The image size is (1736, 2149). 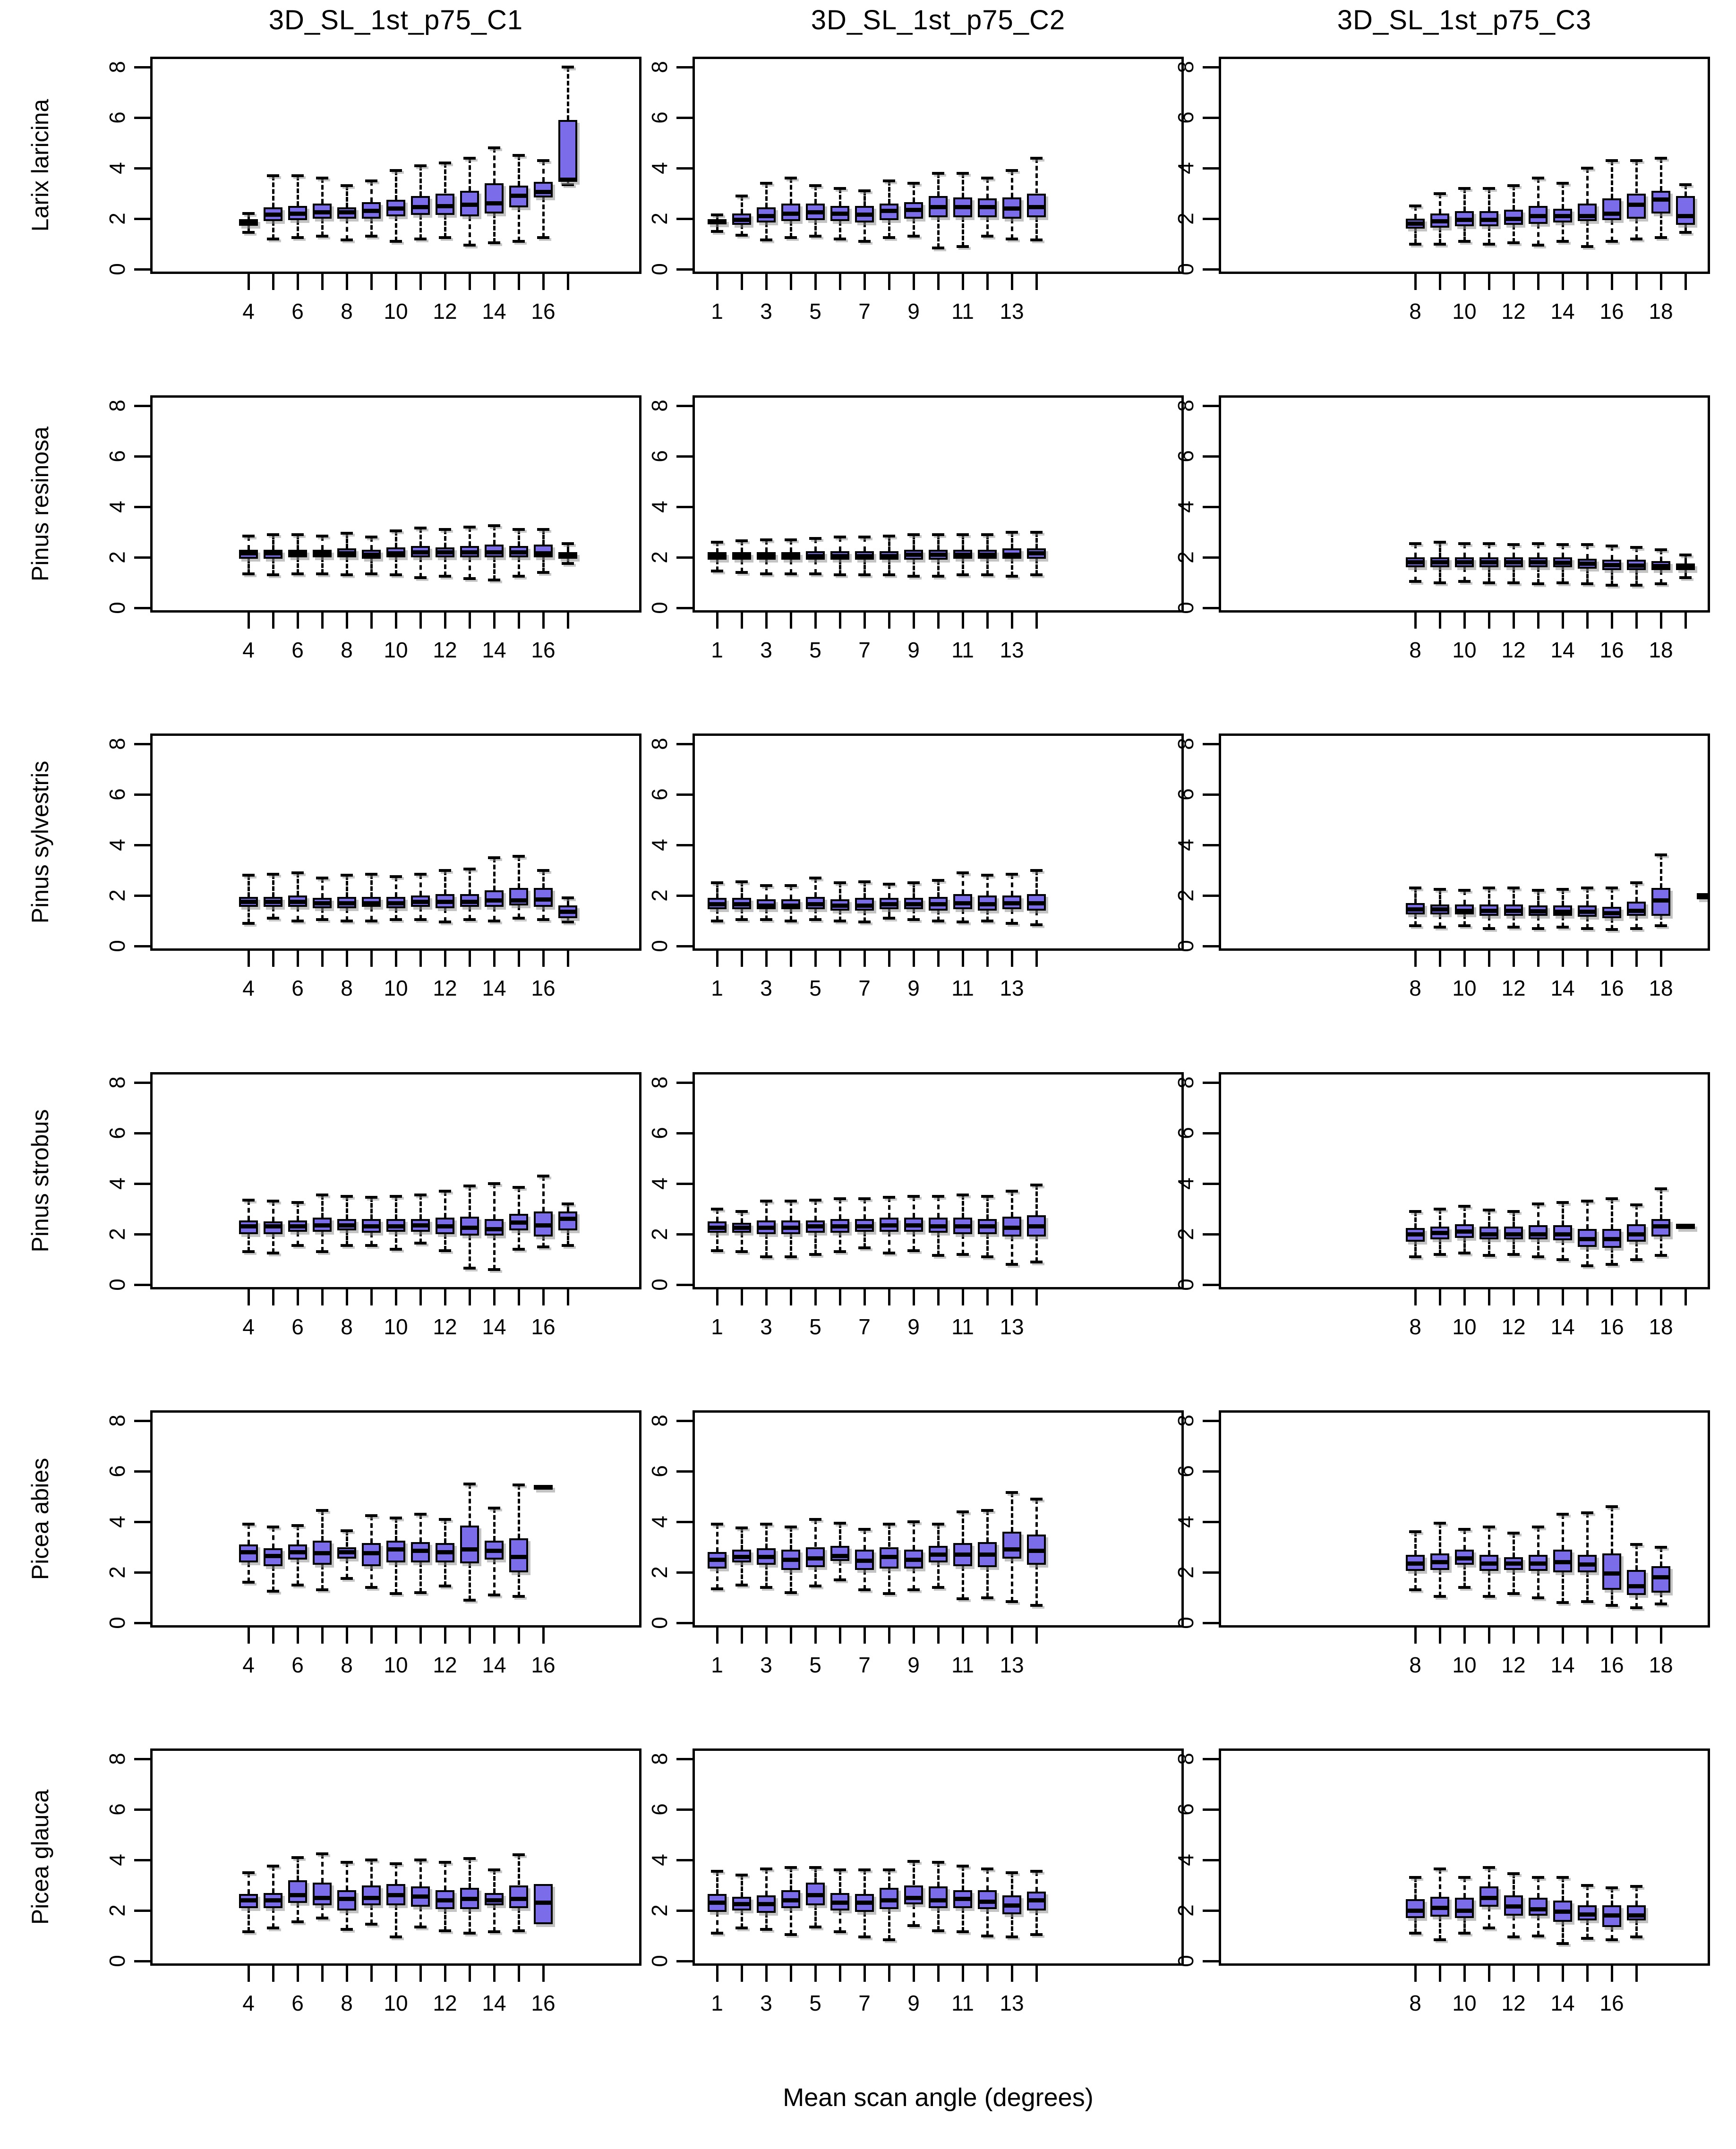 I want to click on box, so click(x=567, y=151).